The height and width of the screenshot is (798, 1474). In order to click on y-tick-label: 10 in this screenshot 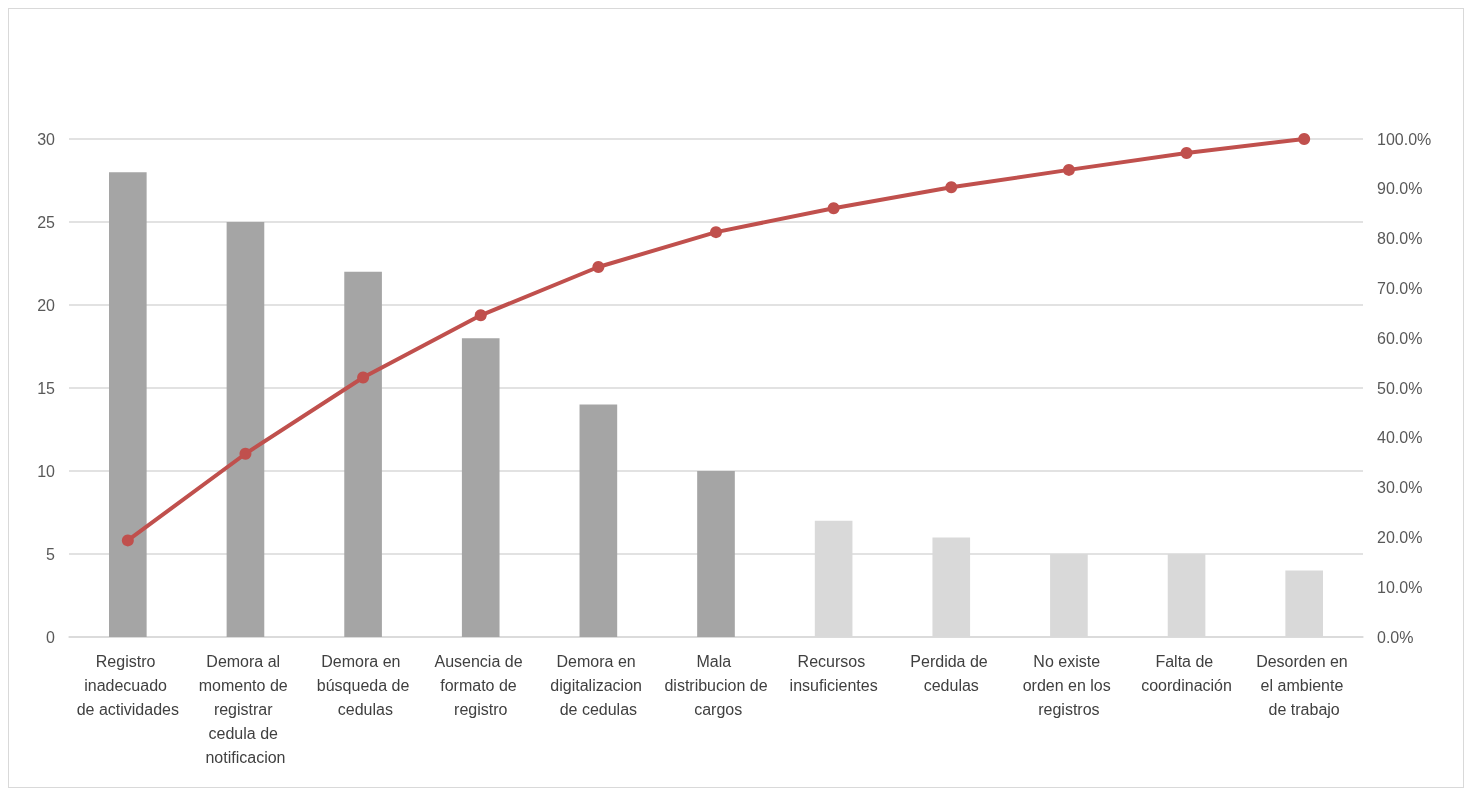, I will do `click(46, 471)`.